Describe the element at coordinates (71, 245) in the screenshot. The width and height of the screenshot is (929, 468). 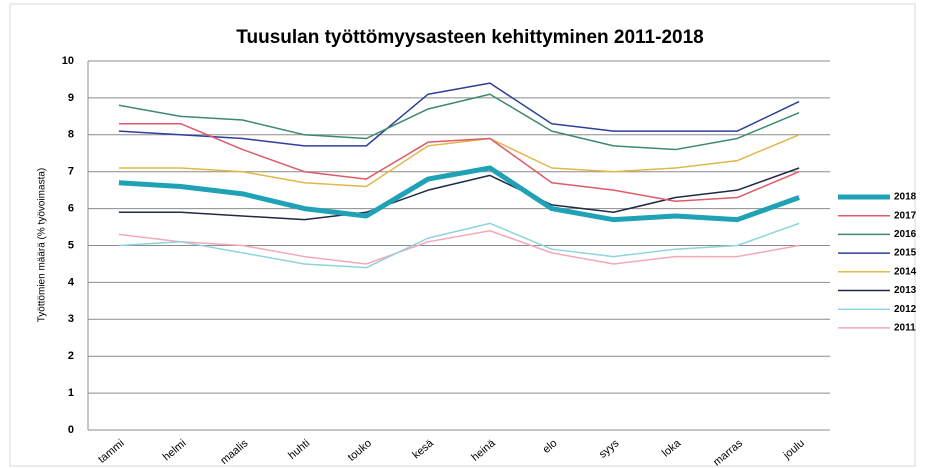
I see `y-tick-label: 5` at that location.